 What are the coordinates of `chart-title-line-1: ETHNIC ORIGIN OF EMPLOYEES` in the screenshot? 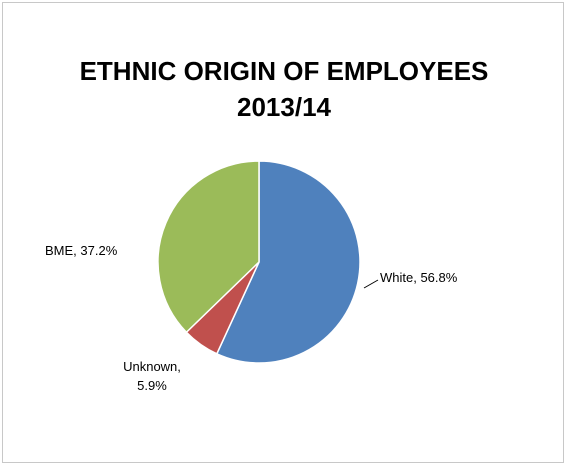 It's located at (284, 71).